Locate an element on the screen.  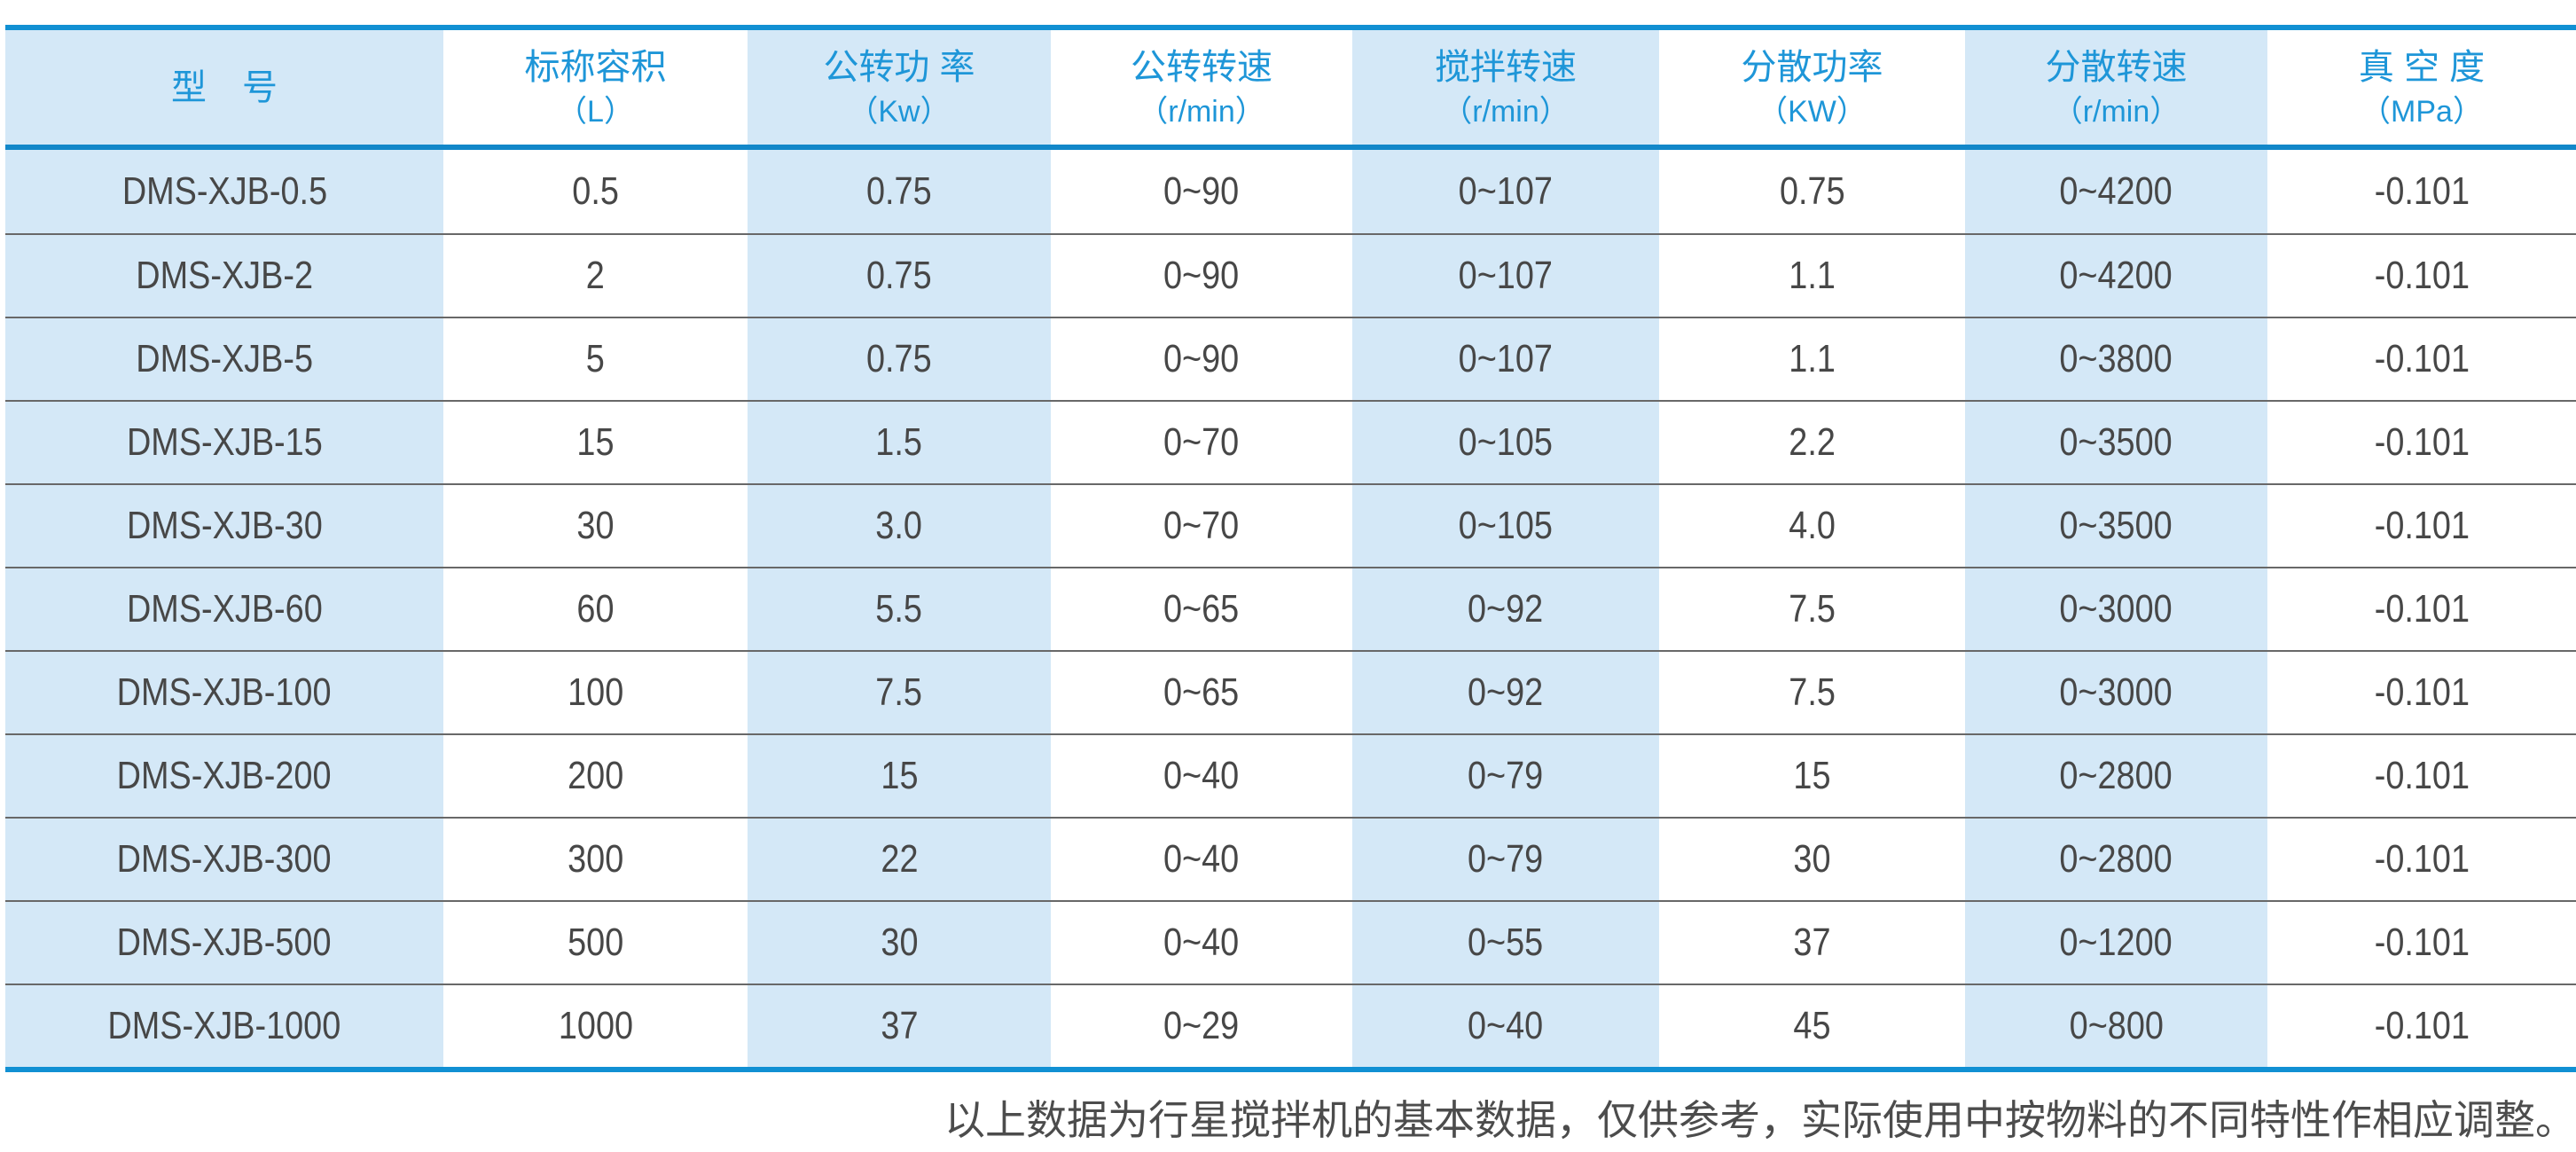
cell-text: 0~40 is located at coordinates (1201, 943).